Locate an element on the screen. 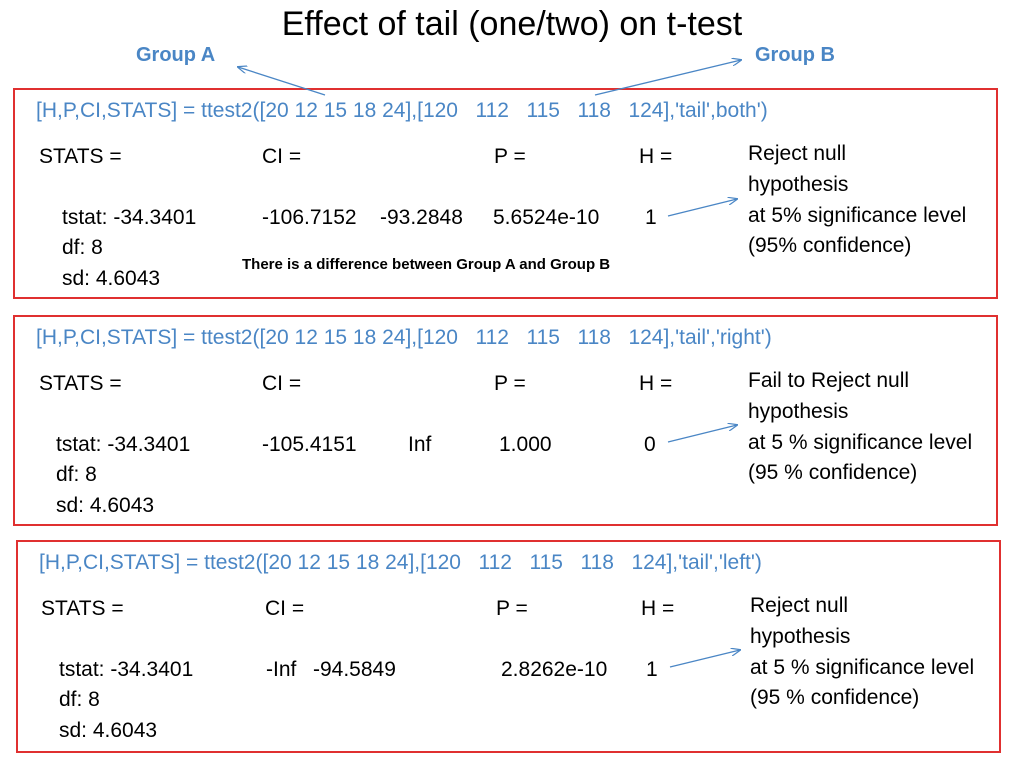  result-line-3: at 5% significance level is located at coordinates (857, 215).